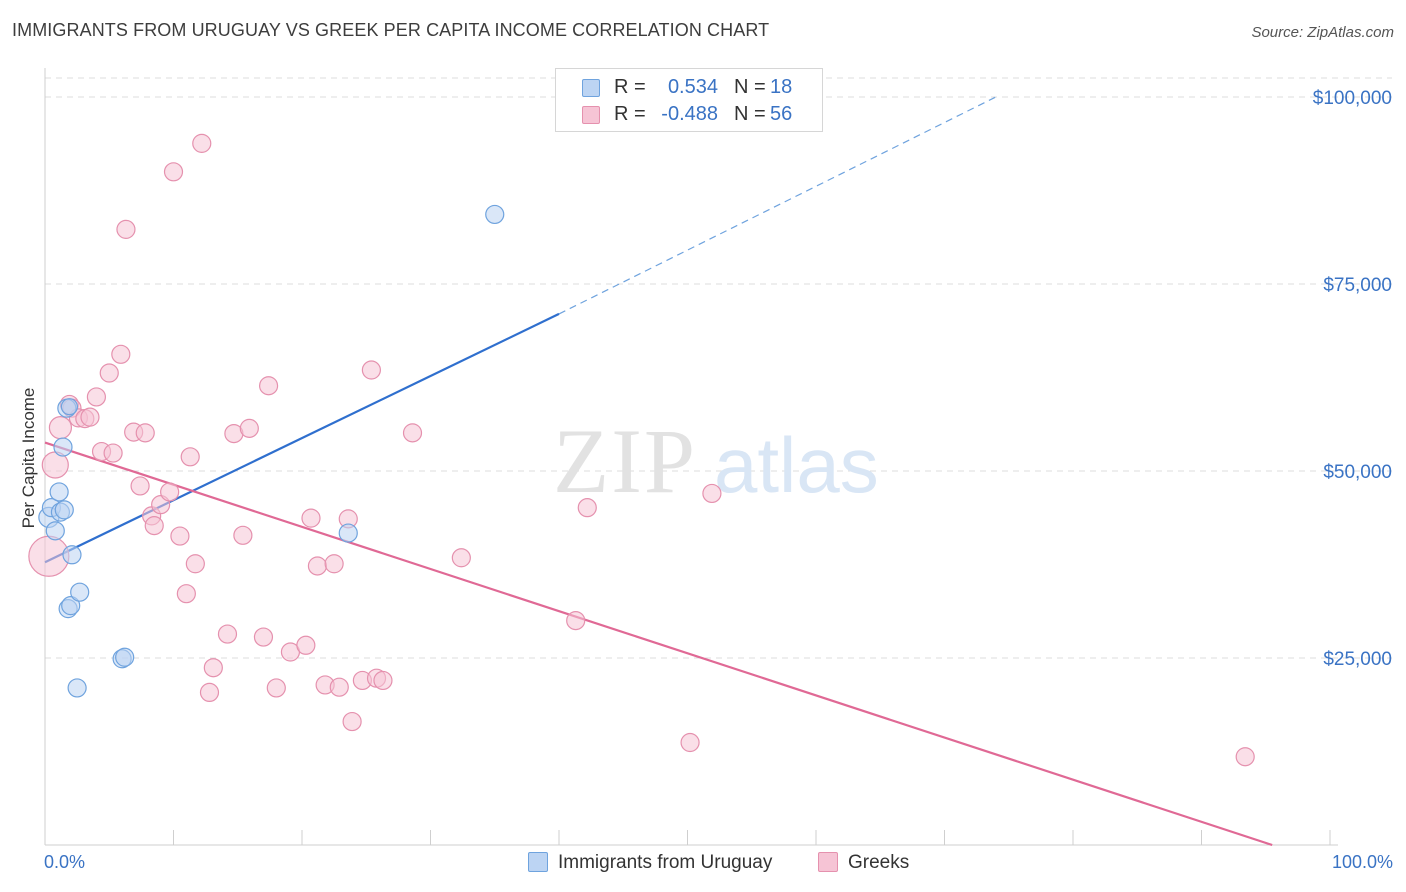 The image size is (1406, 892). I want to click on legend-r-value: 0.534, so click(692, 87).